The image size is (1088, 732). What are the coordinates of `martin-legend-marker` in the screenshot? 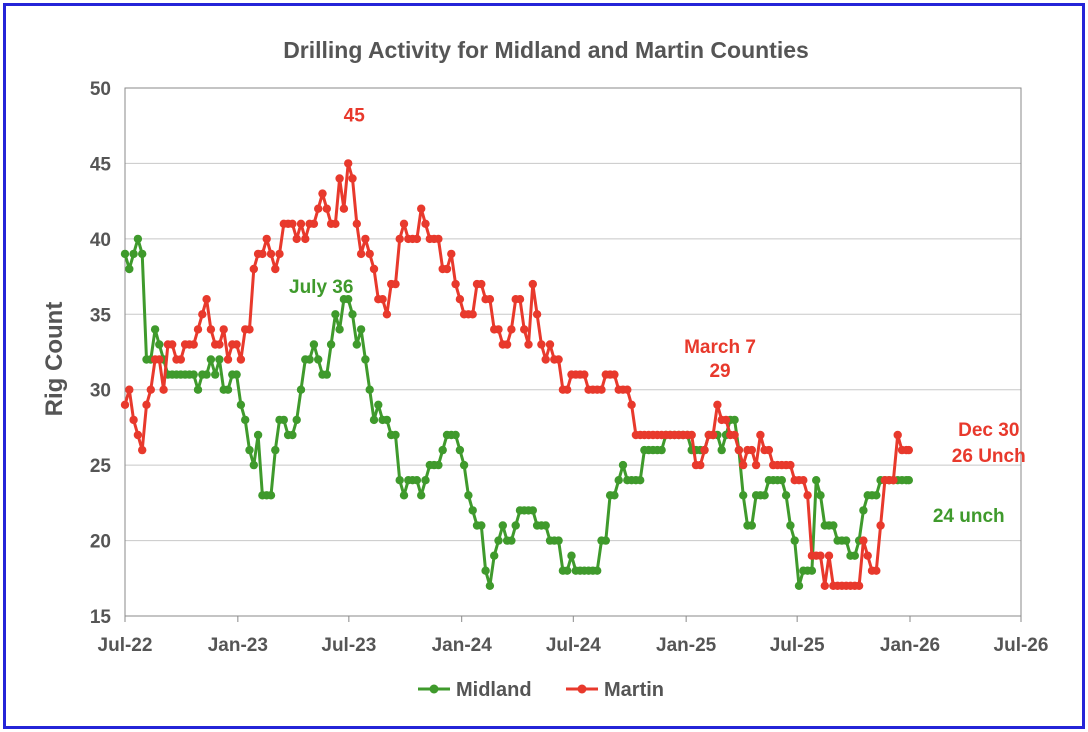 It's located at (582, 689).